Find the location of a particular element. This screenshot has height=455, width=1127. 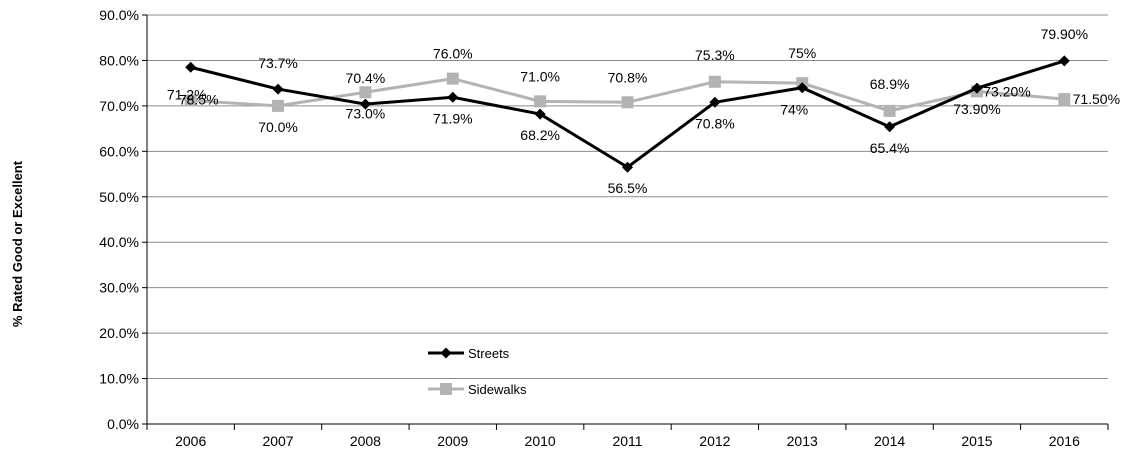

sidewalks-data-label: 73.20% is located at coordinates (1006, 91).